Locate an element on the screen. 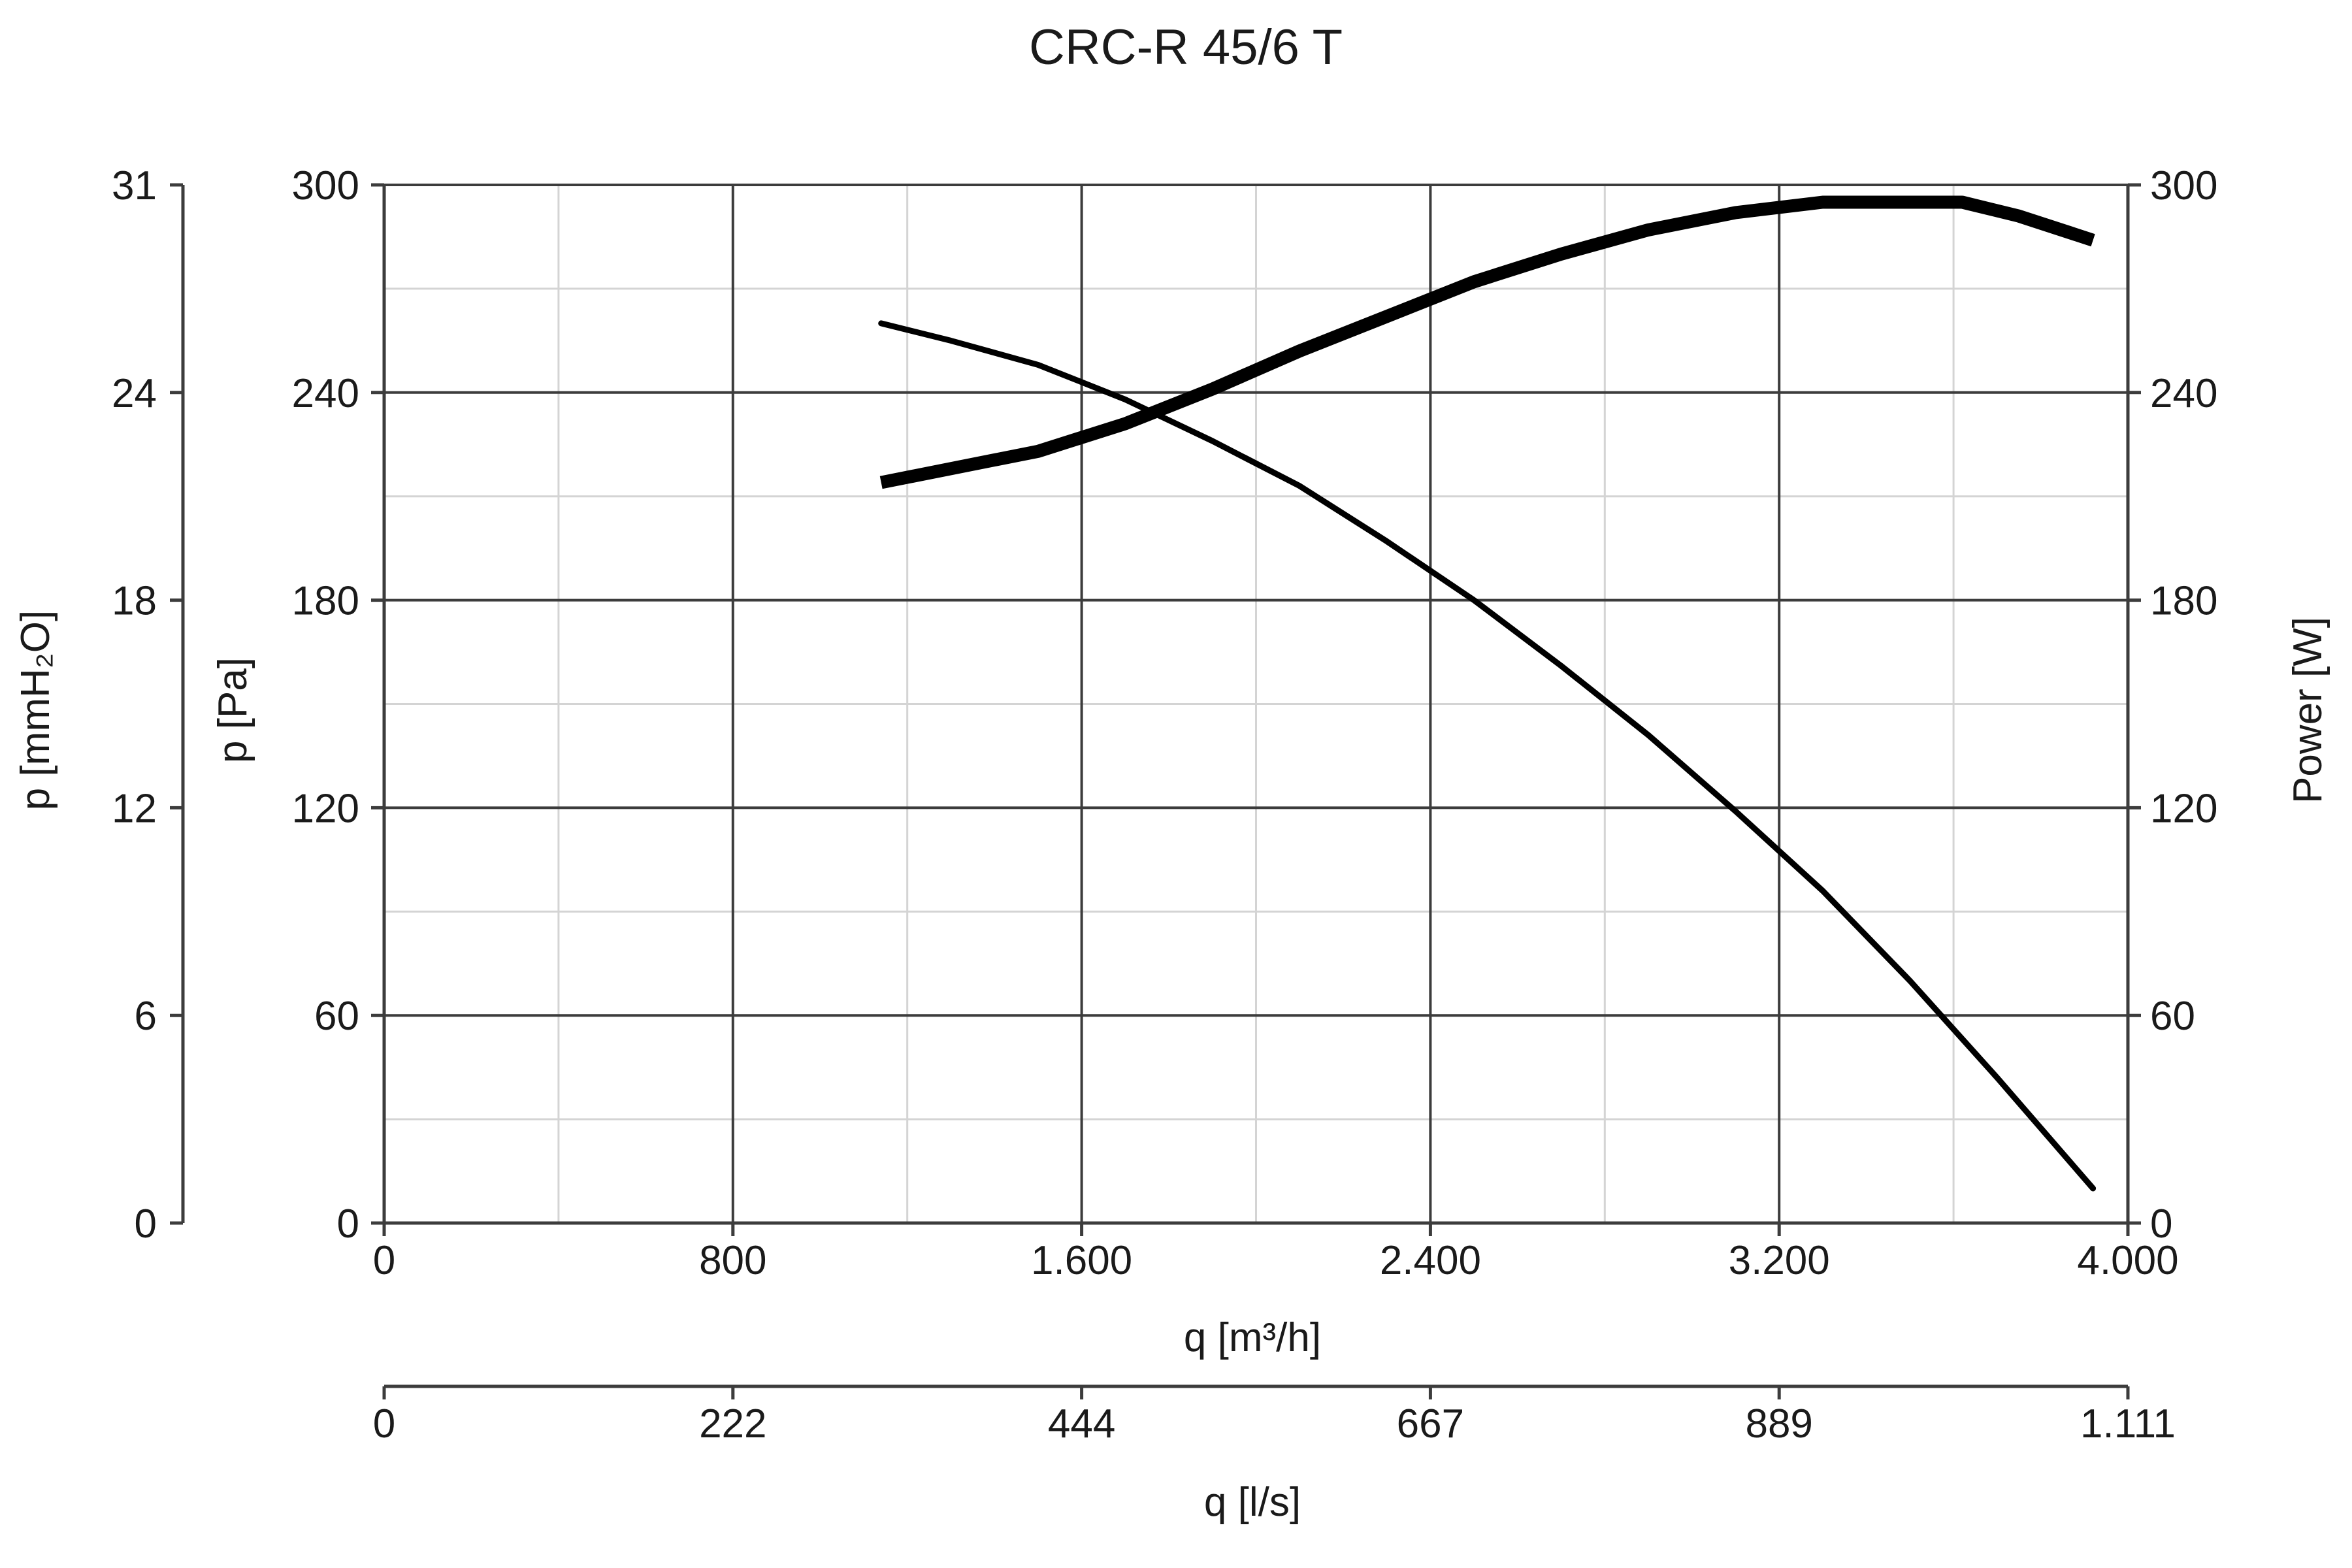 The width and height of the screenshot is (2352, 1568). y-tick-label: 180 is located at coordinates (325, 601).